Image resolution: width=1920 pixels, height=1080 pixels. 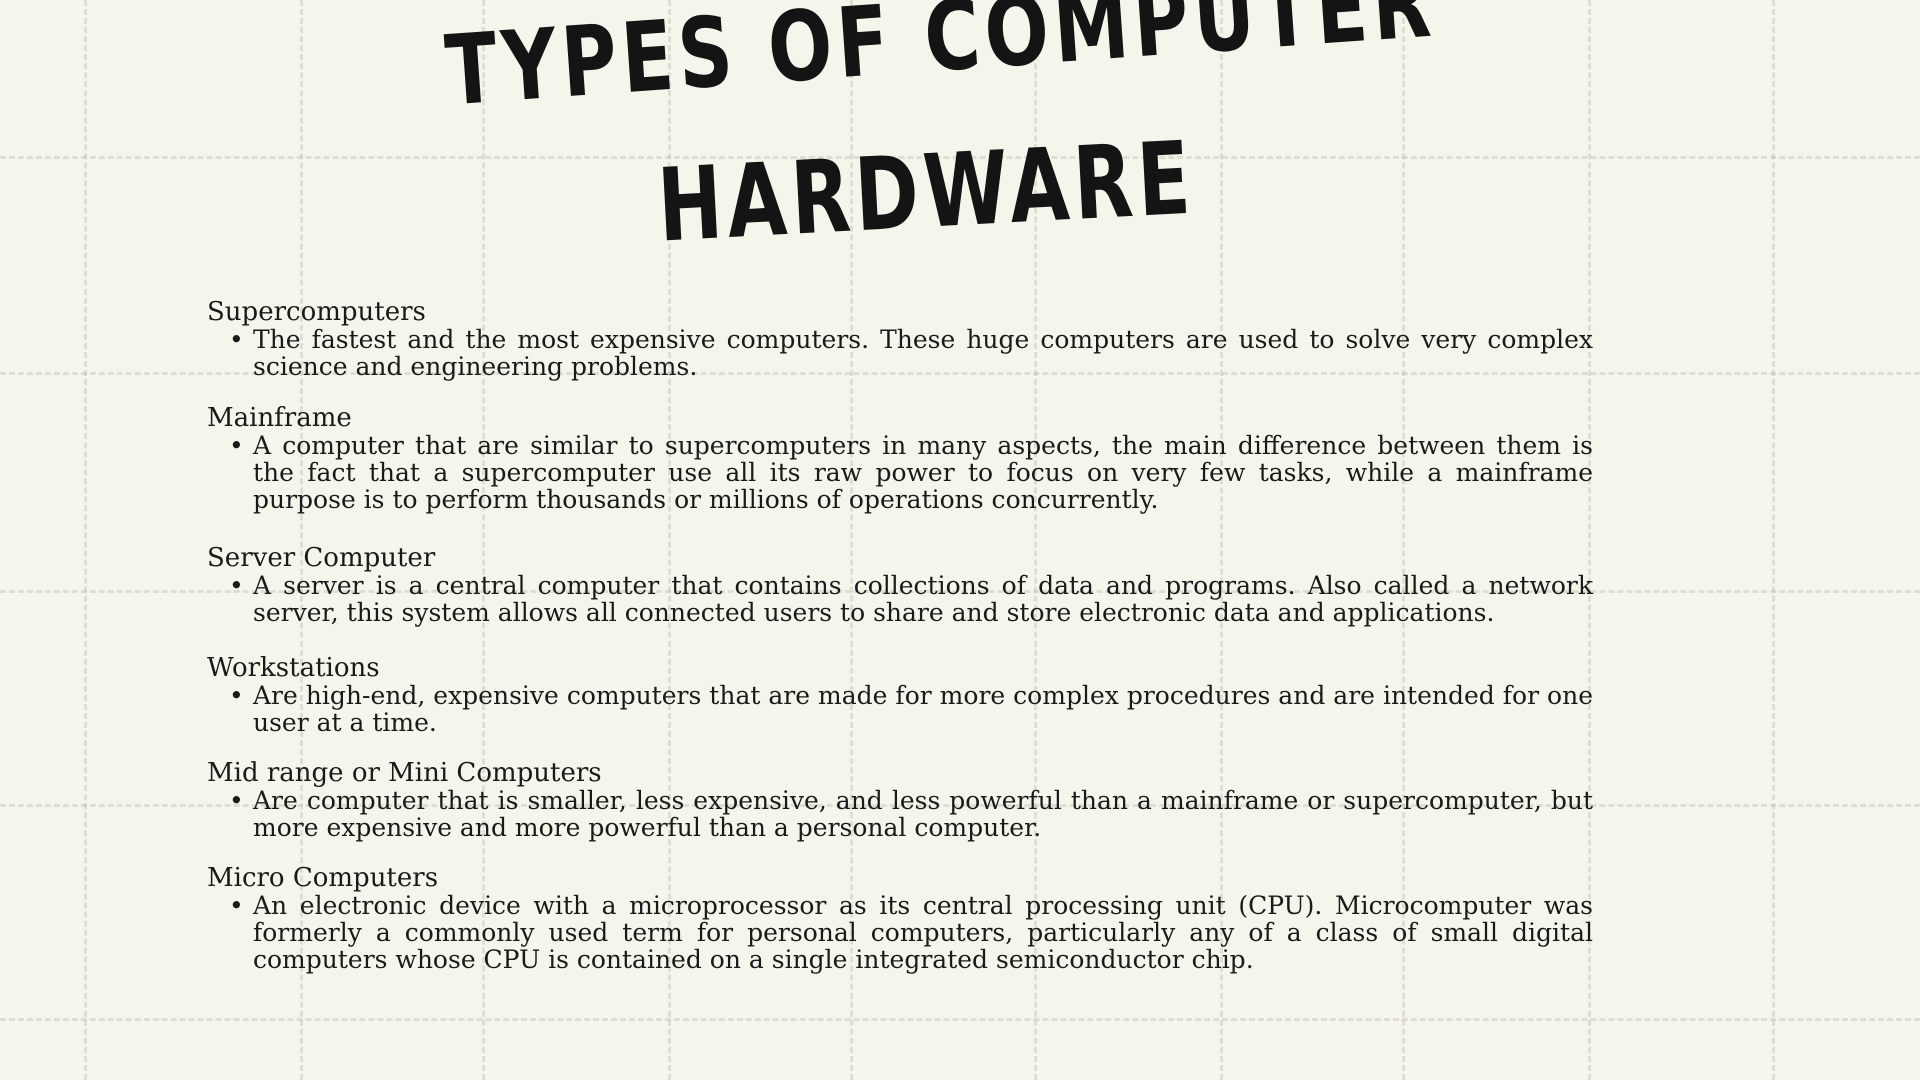 What do you see at coordinates (279, 418) in the screenshot?
I see `section-heading: Mainframe` at bounding box center [279, 418].